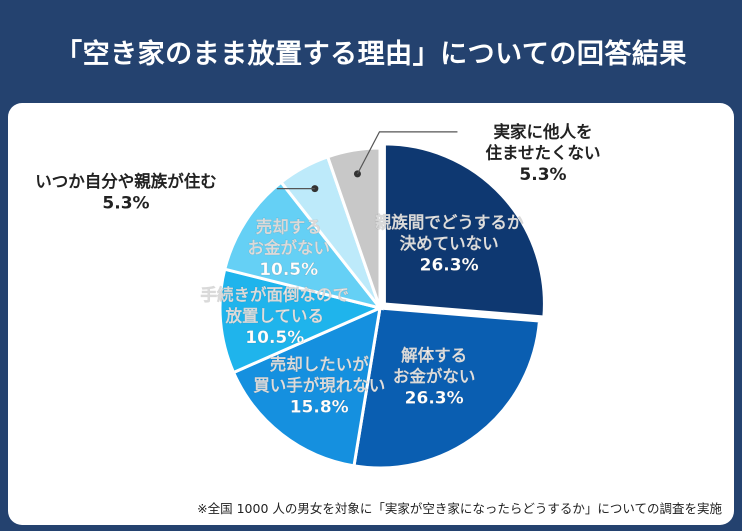  What do you see at coordinates (275, 315) in the screenshot?
I see `slice-label-4: 放置している` at bounding box center [275, 315].